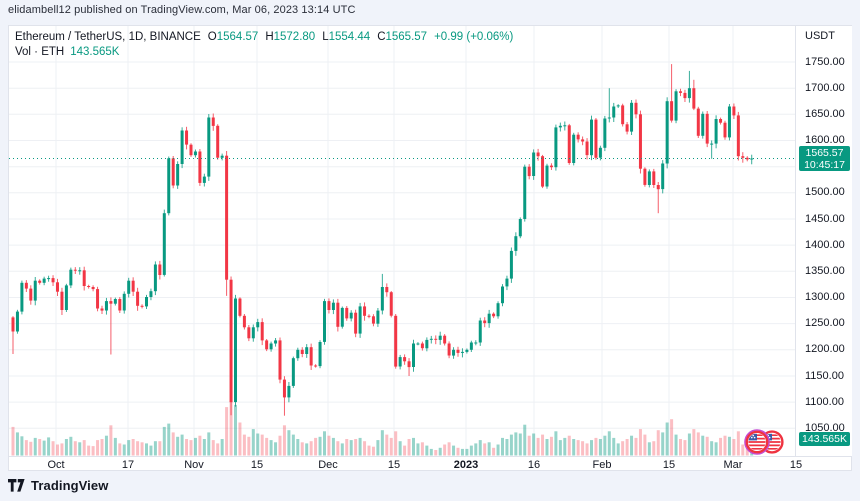 This screenshot has width=860, height=501. What do you see at coordinates (430, 463) in the screenshot?
I see `time-axis: Oct 17 Nov 15 Dec 15 2023 16 Feb 15 Mar 15` at bounding box center [430, 463].